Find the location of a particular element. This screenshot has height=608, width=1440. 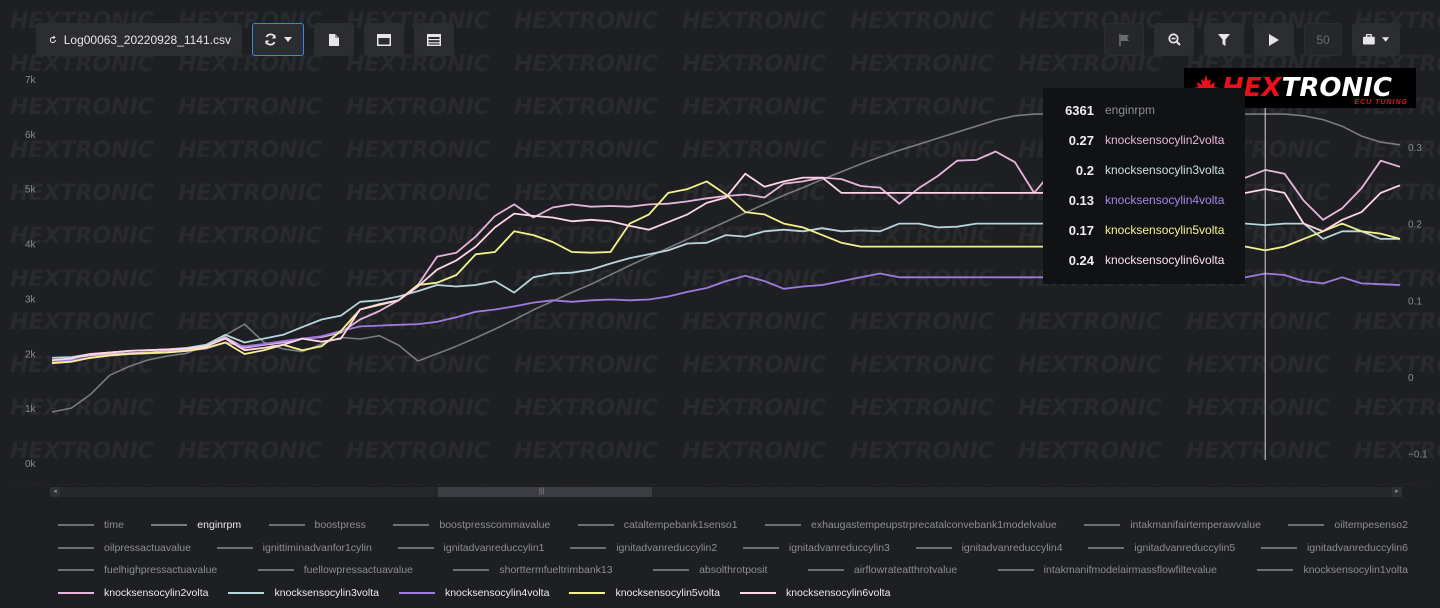

legend-item-ignitadvanreduccylin4: ignitadvanreduccylin4 is located at coordinates (989, 547).